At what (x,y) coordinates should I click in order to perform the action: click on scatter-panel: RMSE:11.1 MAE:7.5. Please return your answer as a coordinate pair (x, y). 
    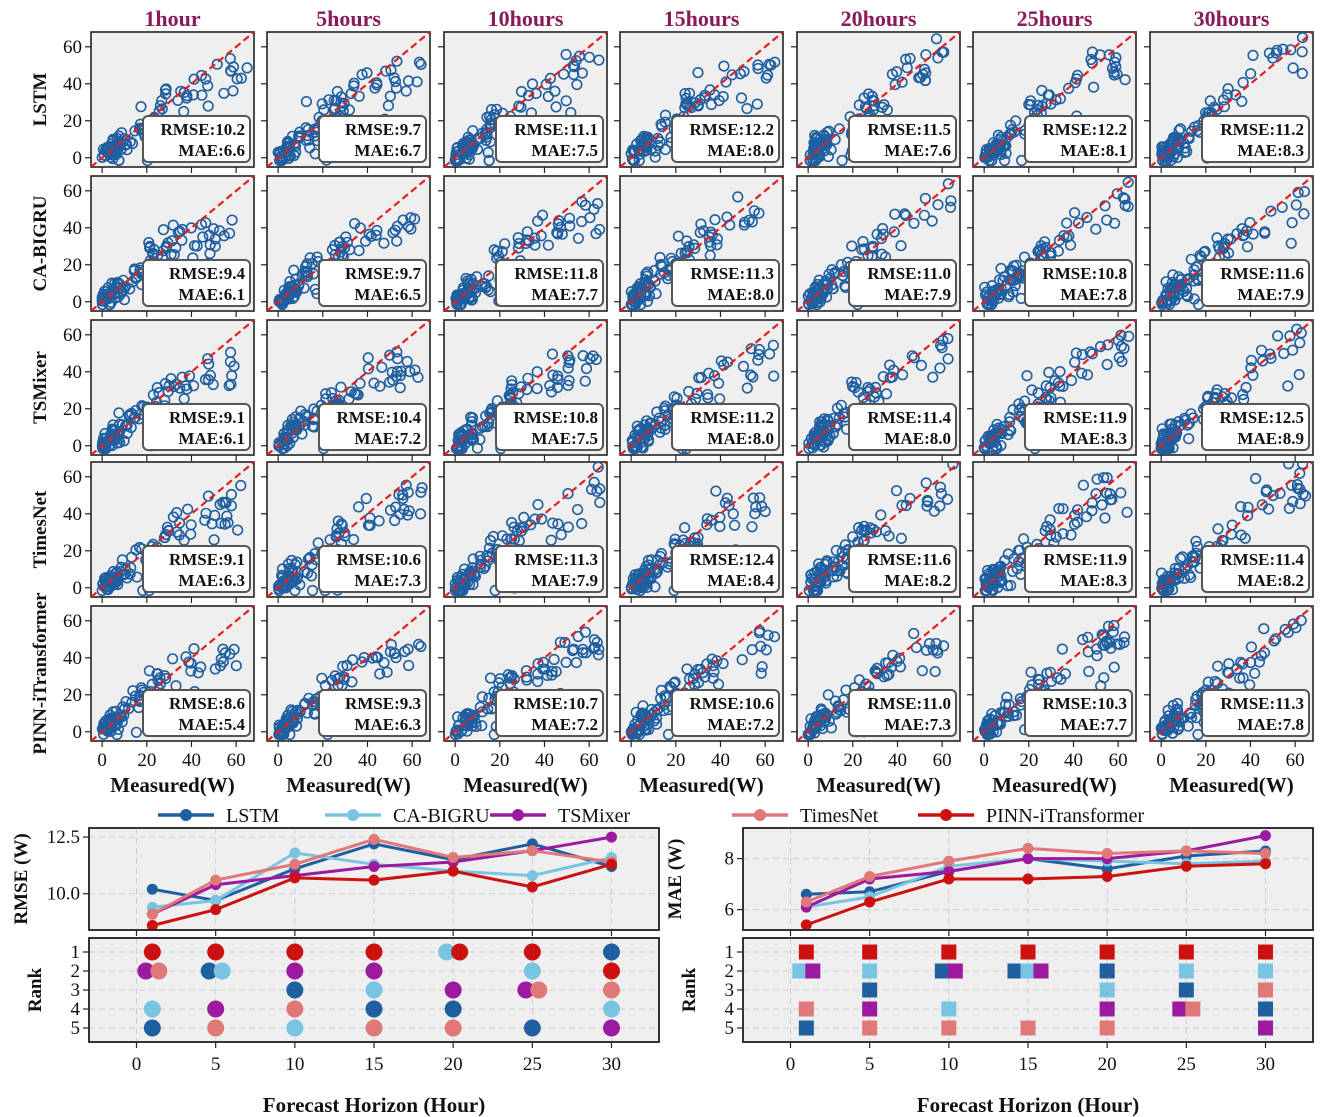
    Looking at the image, I should click on (523, 102).